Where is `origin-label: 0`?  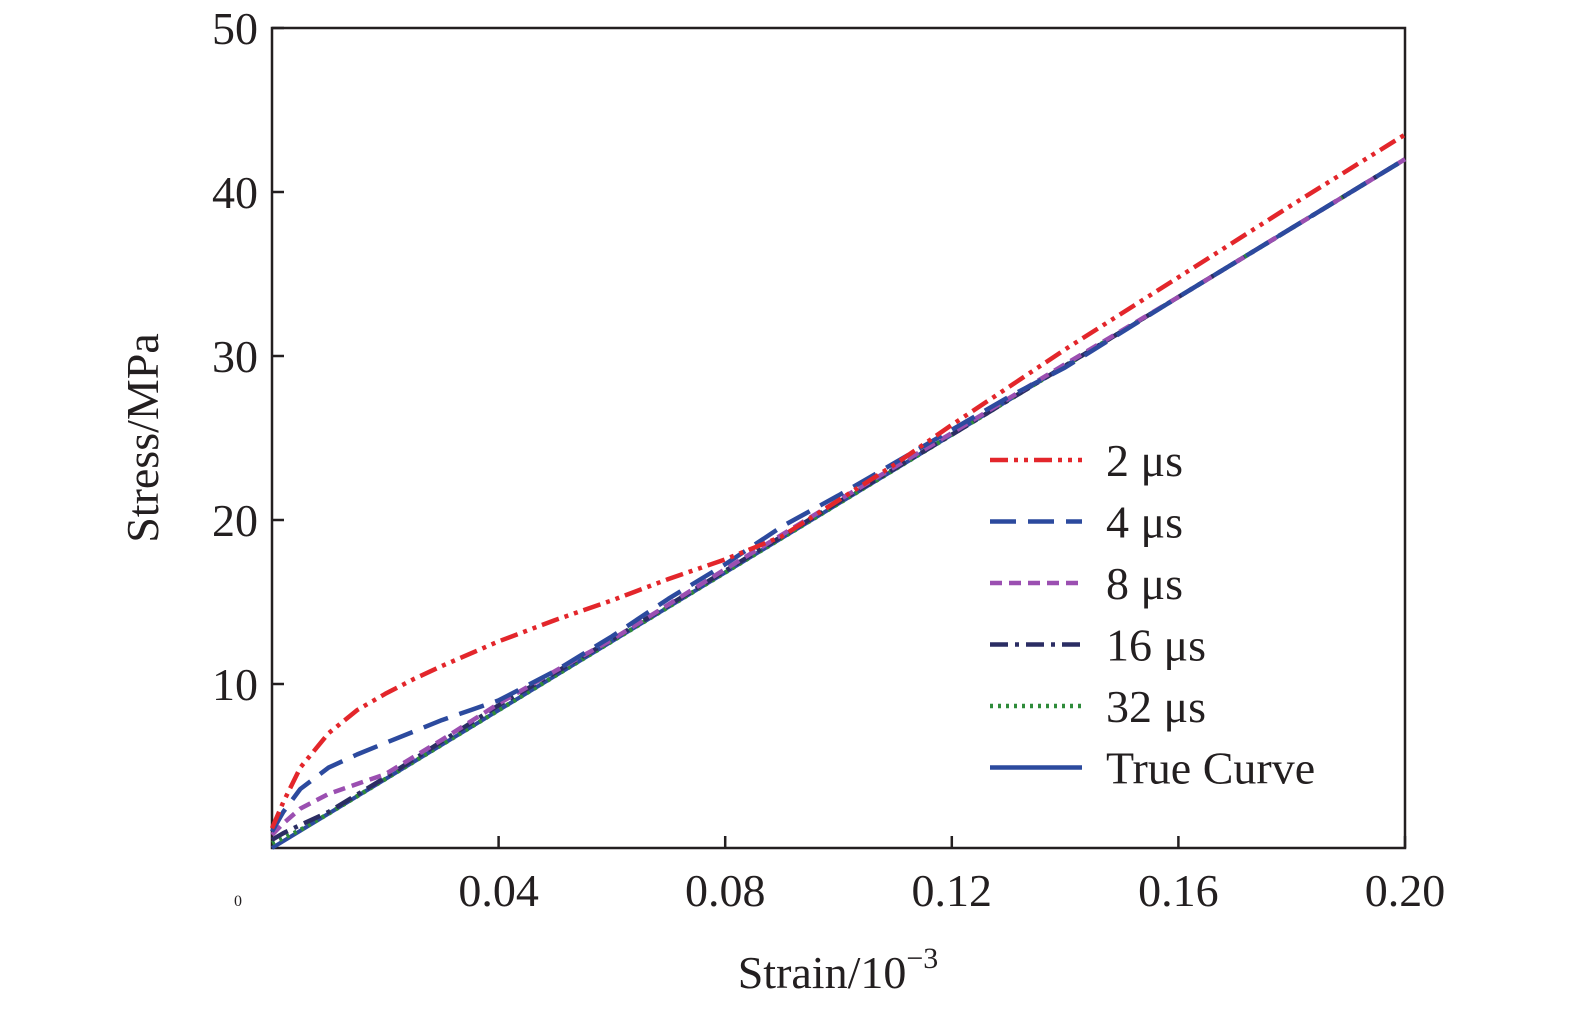
origin-label: 0 is located at coordinates (238, 901).